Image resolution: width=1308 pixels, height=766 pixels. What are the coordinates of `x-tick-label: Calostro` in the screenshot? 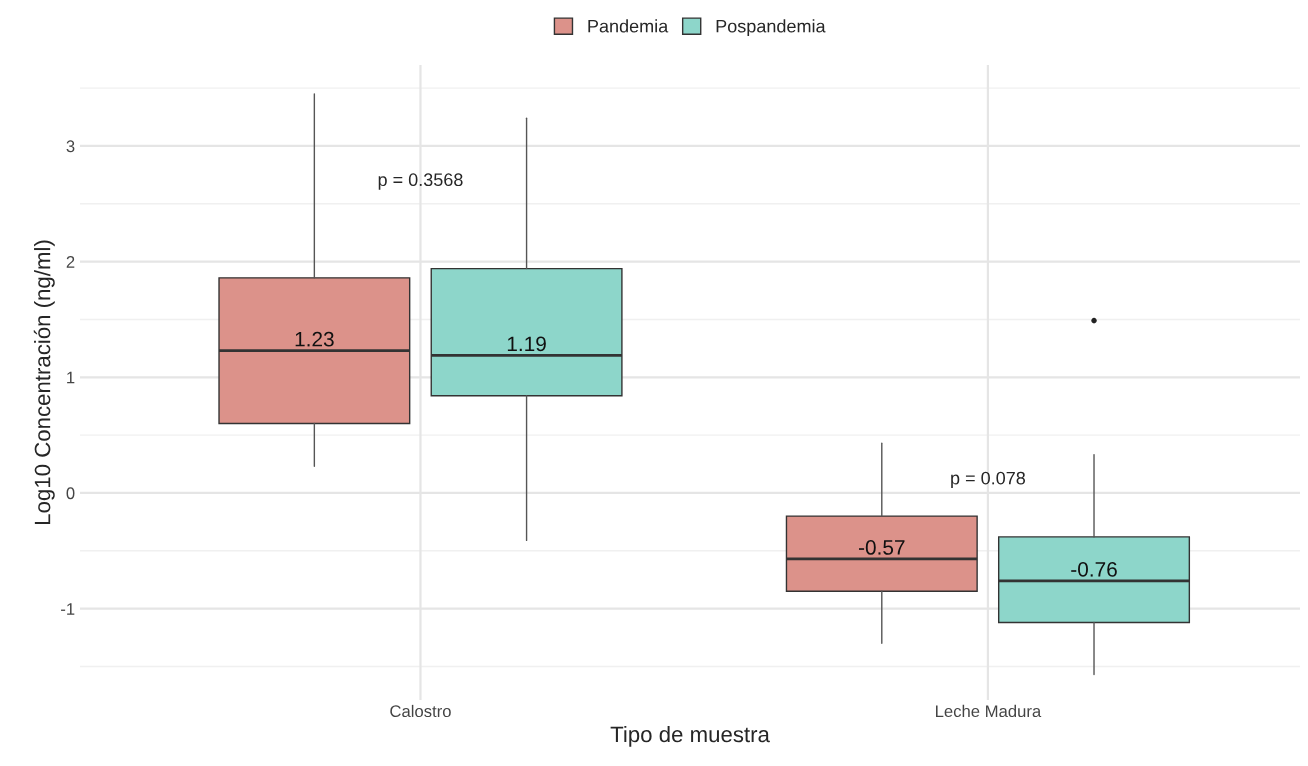 It's located at (420, 711).